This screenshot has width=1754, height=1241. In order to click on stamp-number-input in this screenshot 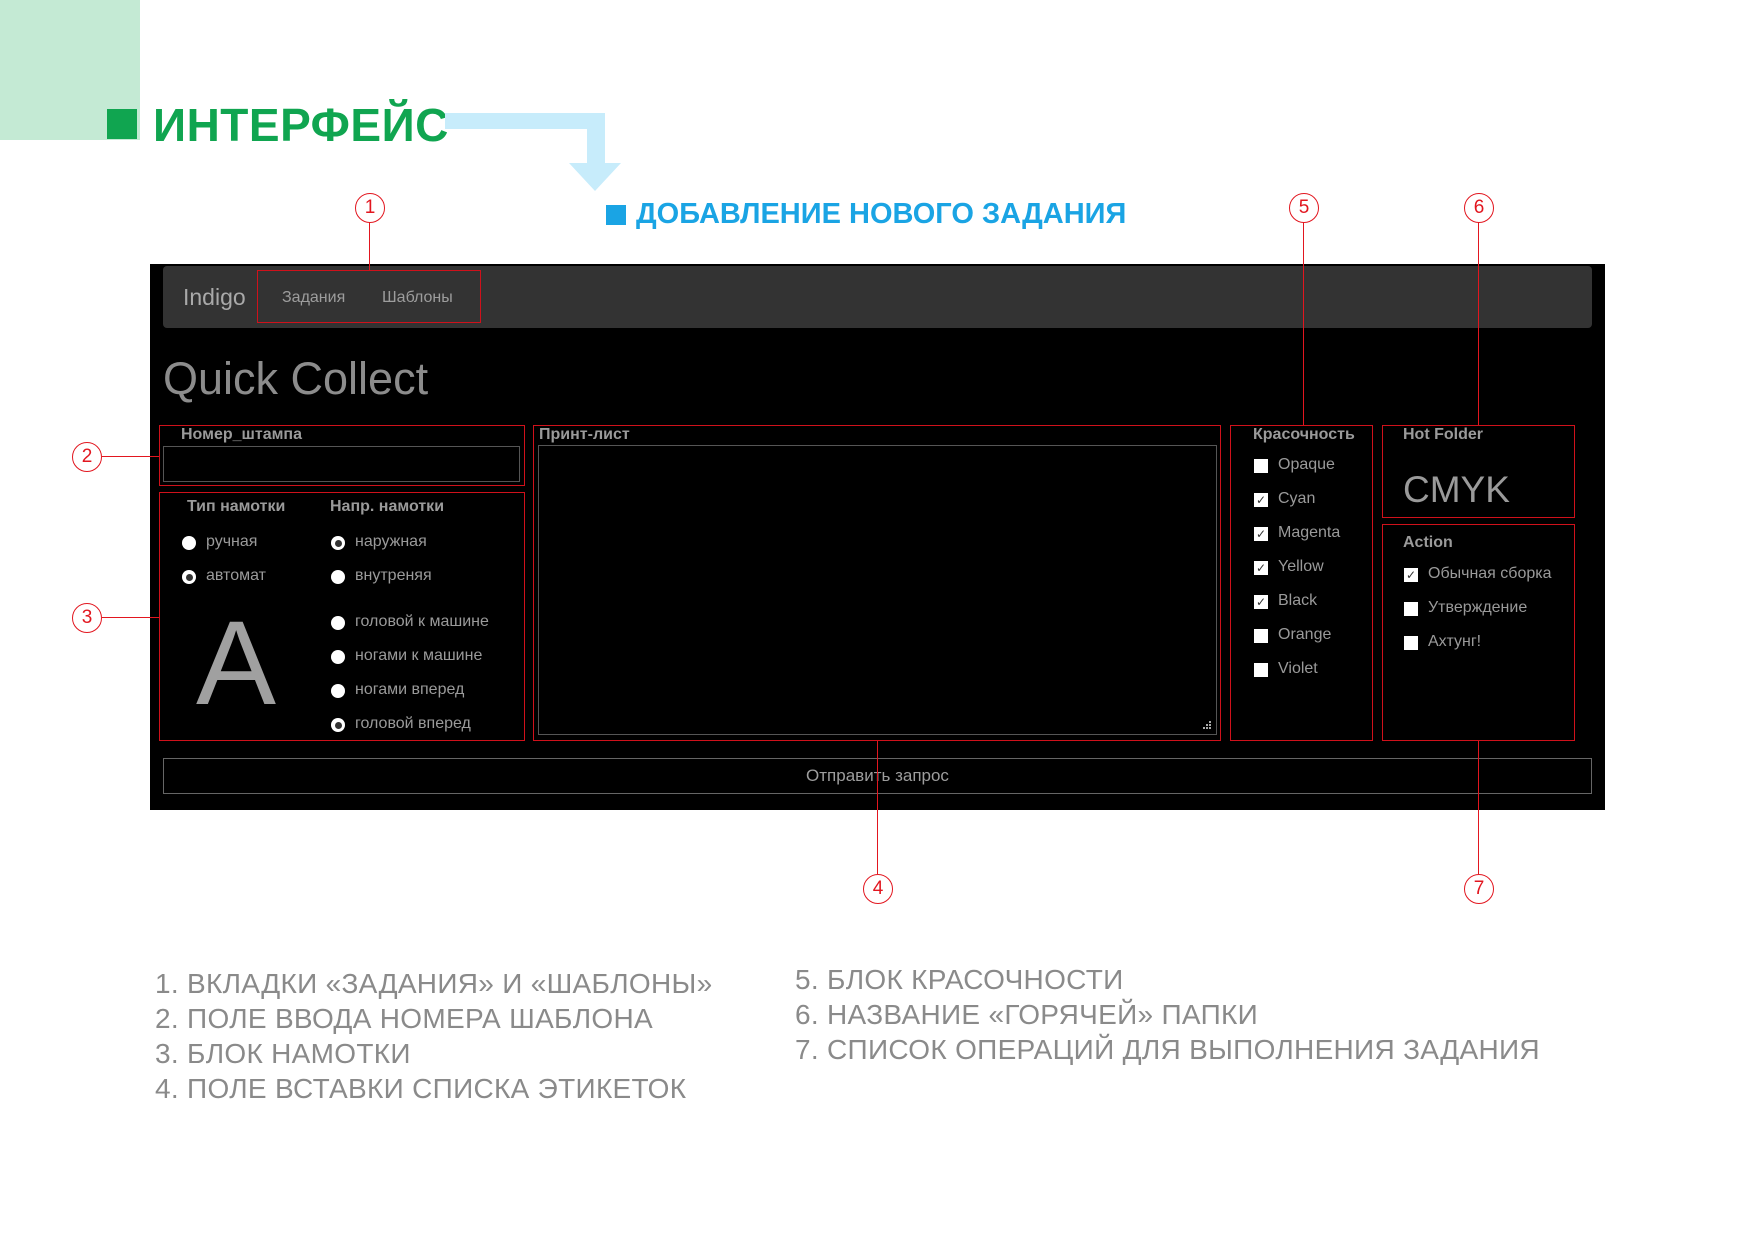, I will do `click(341, 464)`.